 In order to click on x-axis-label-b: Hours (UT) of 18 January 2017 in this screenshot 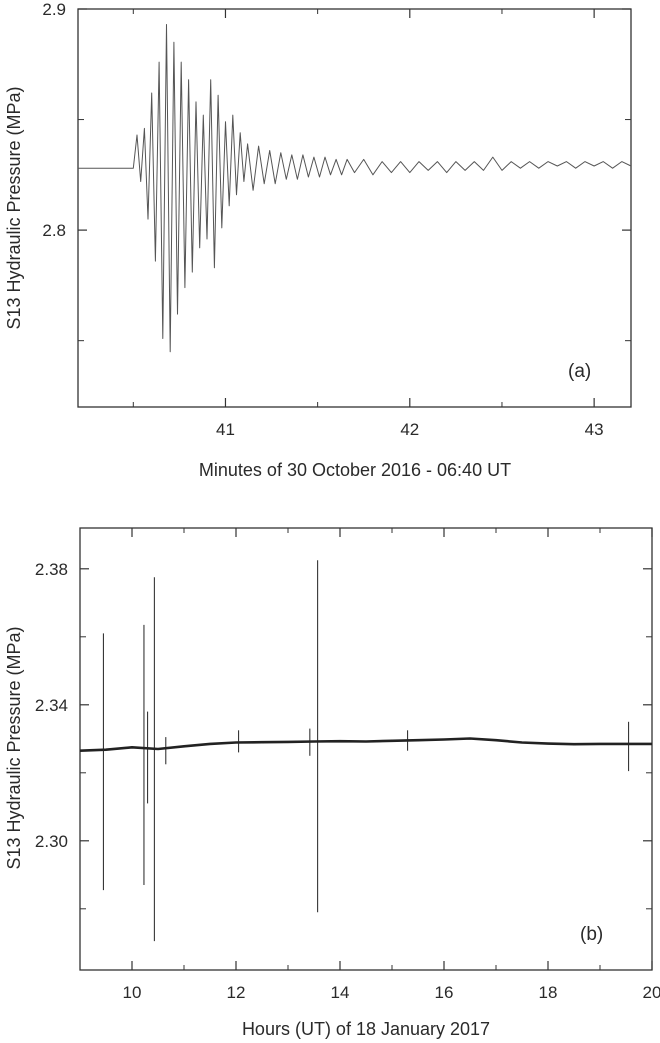, I will do `click(366, 1029)`.